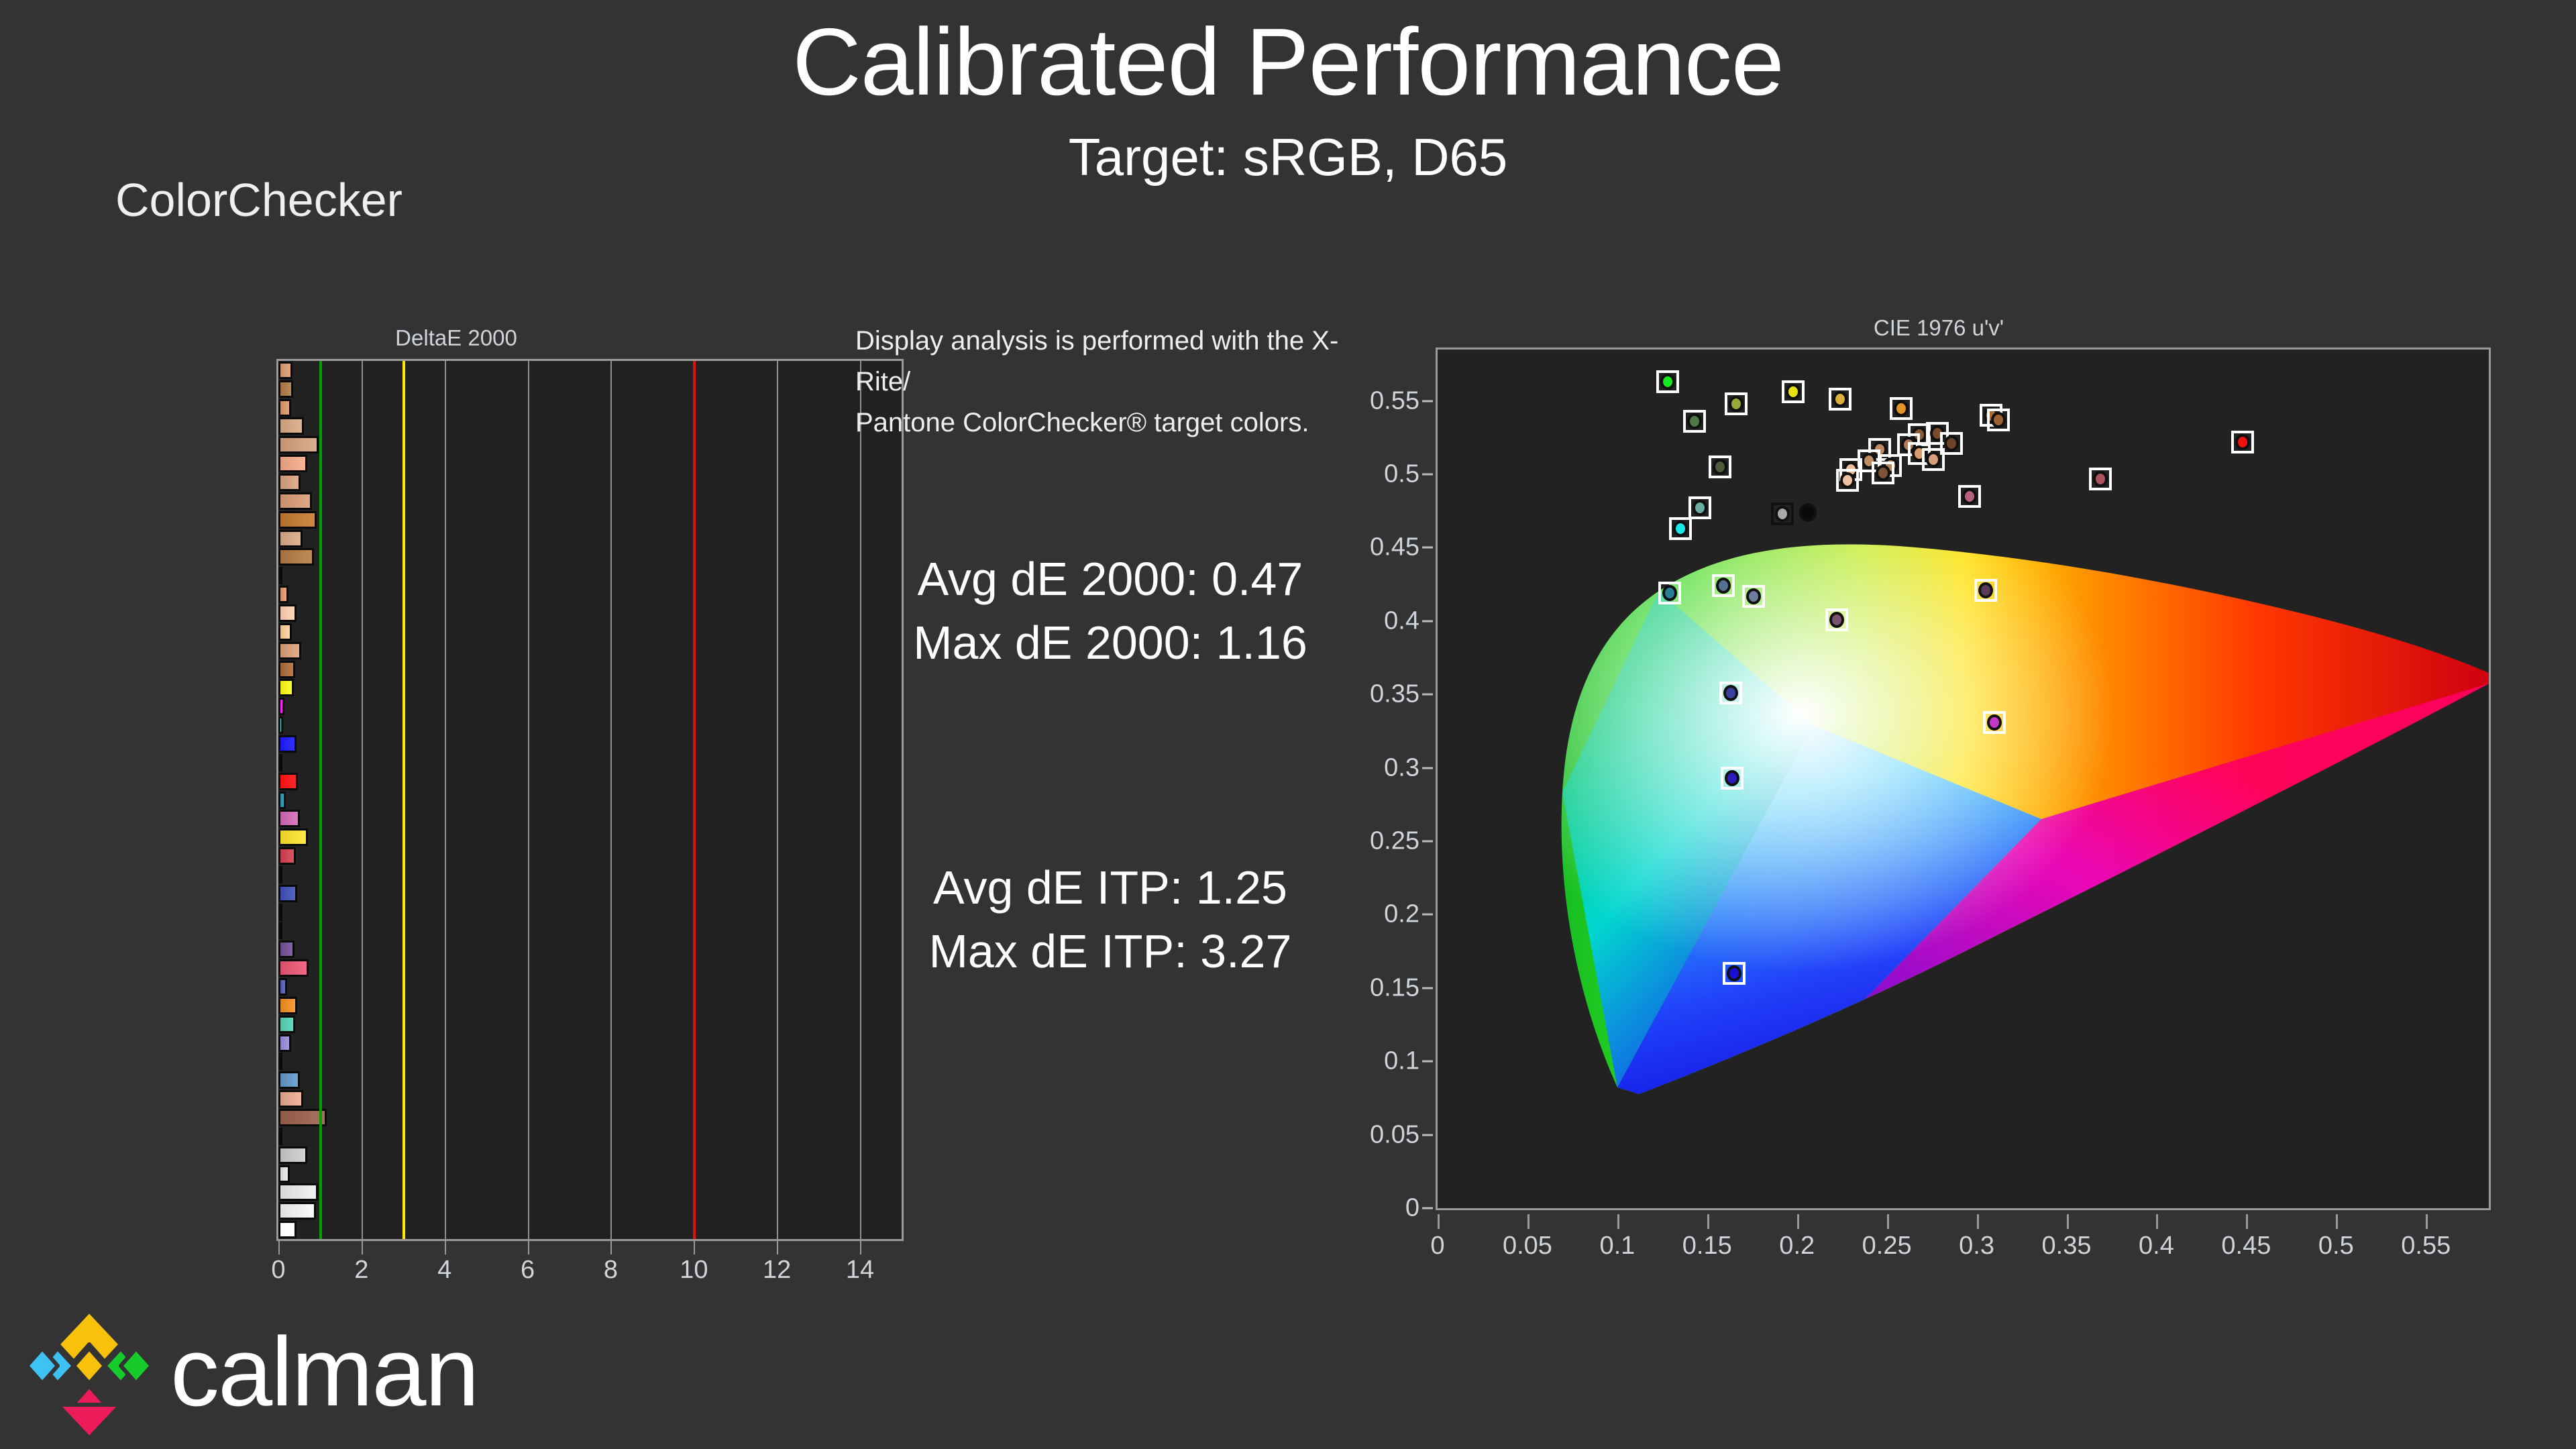 The height and width of the screenshot is (1449, 2576). Describe the element at coordinates (1412, 1207) in the screenshot. I see `cie-y-tick-label: 0` at that location.